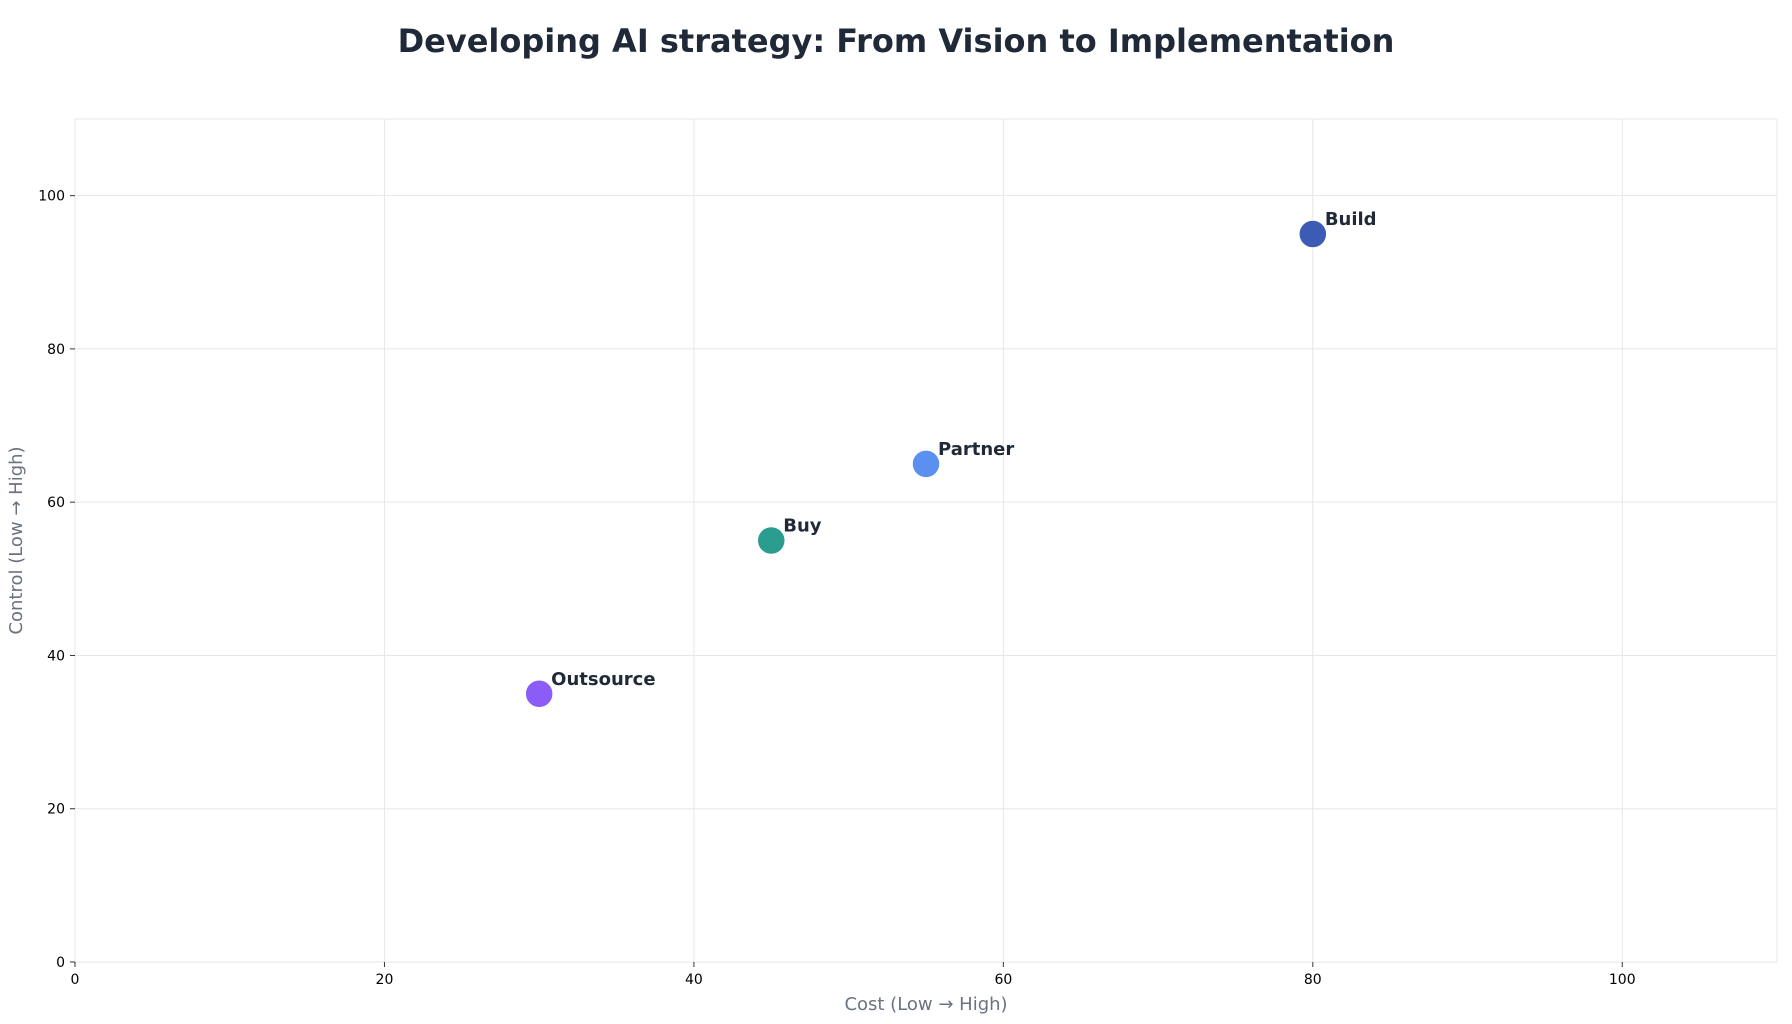 The height and width of the screenshot is (1024, 1792). What do you see at coordinates (603, 679) in the screenshot?
I see `point-label: Outsource` at bounding box center [603, 679].